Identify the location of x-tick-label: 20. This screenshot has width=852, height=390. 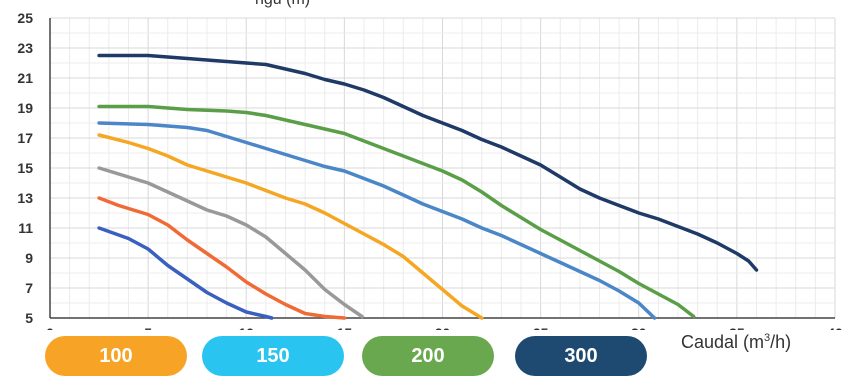
(443, 327).